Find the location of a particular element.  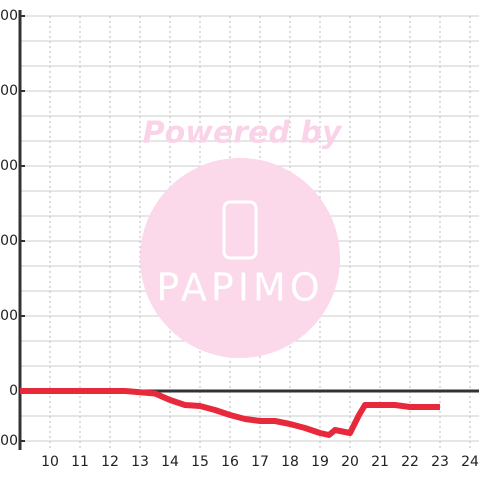

x-tick-label: 18 is located at coordinates (290, 462).